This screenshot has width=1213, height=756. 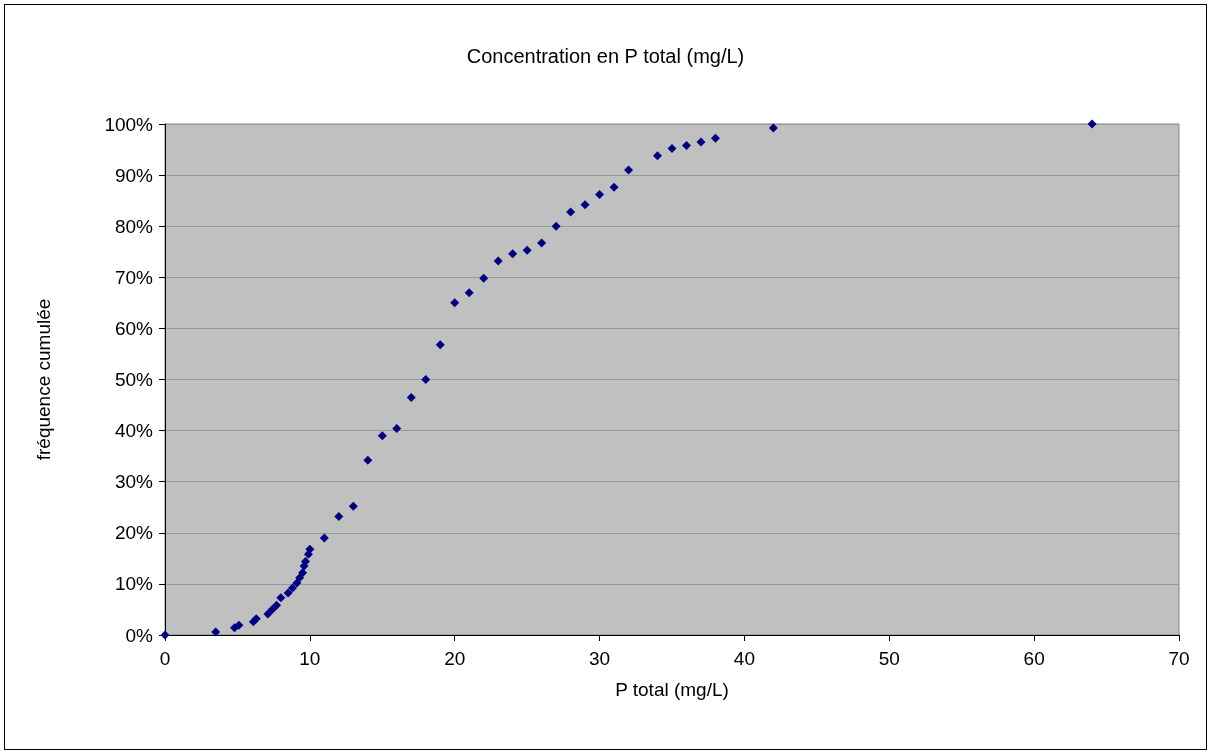 I want to click on x-tick-label: 60, so click(x=1034, y=658).